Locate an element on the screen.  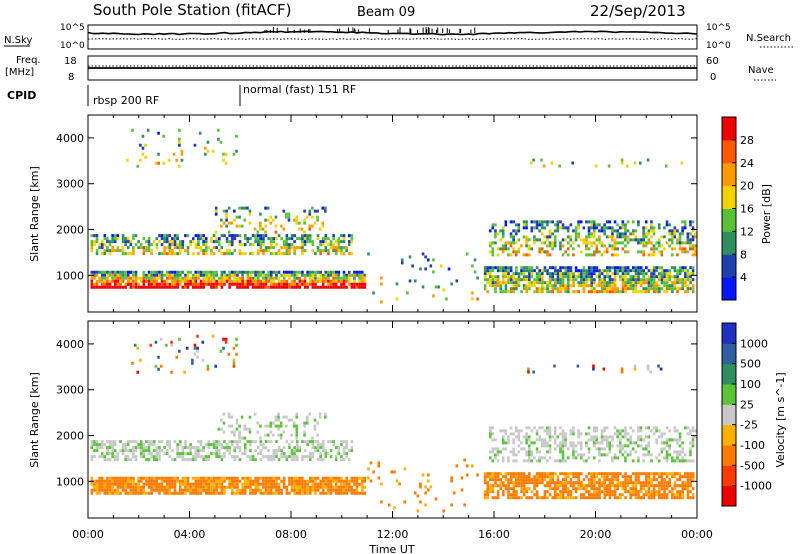
nsky-spikes is located at coordinates (370, 30).